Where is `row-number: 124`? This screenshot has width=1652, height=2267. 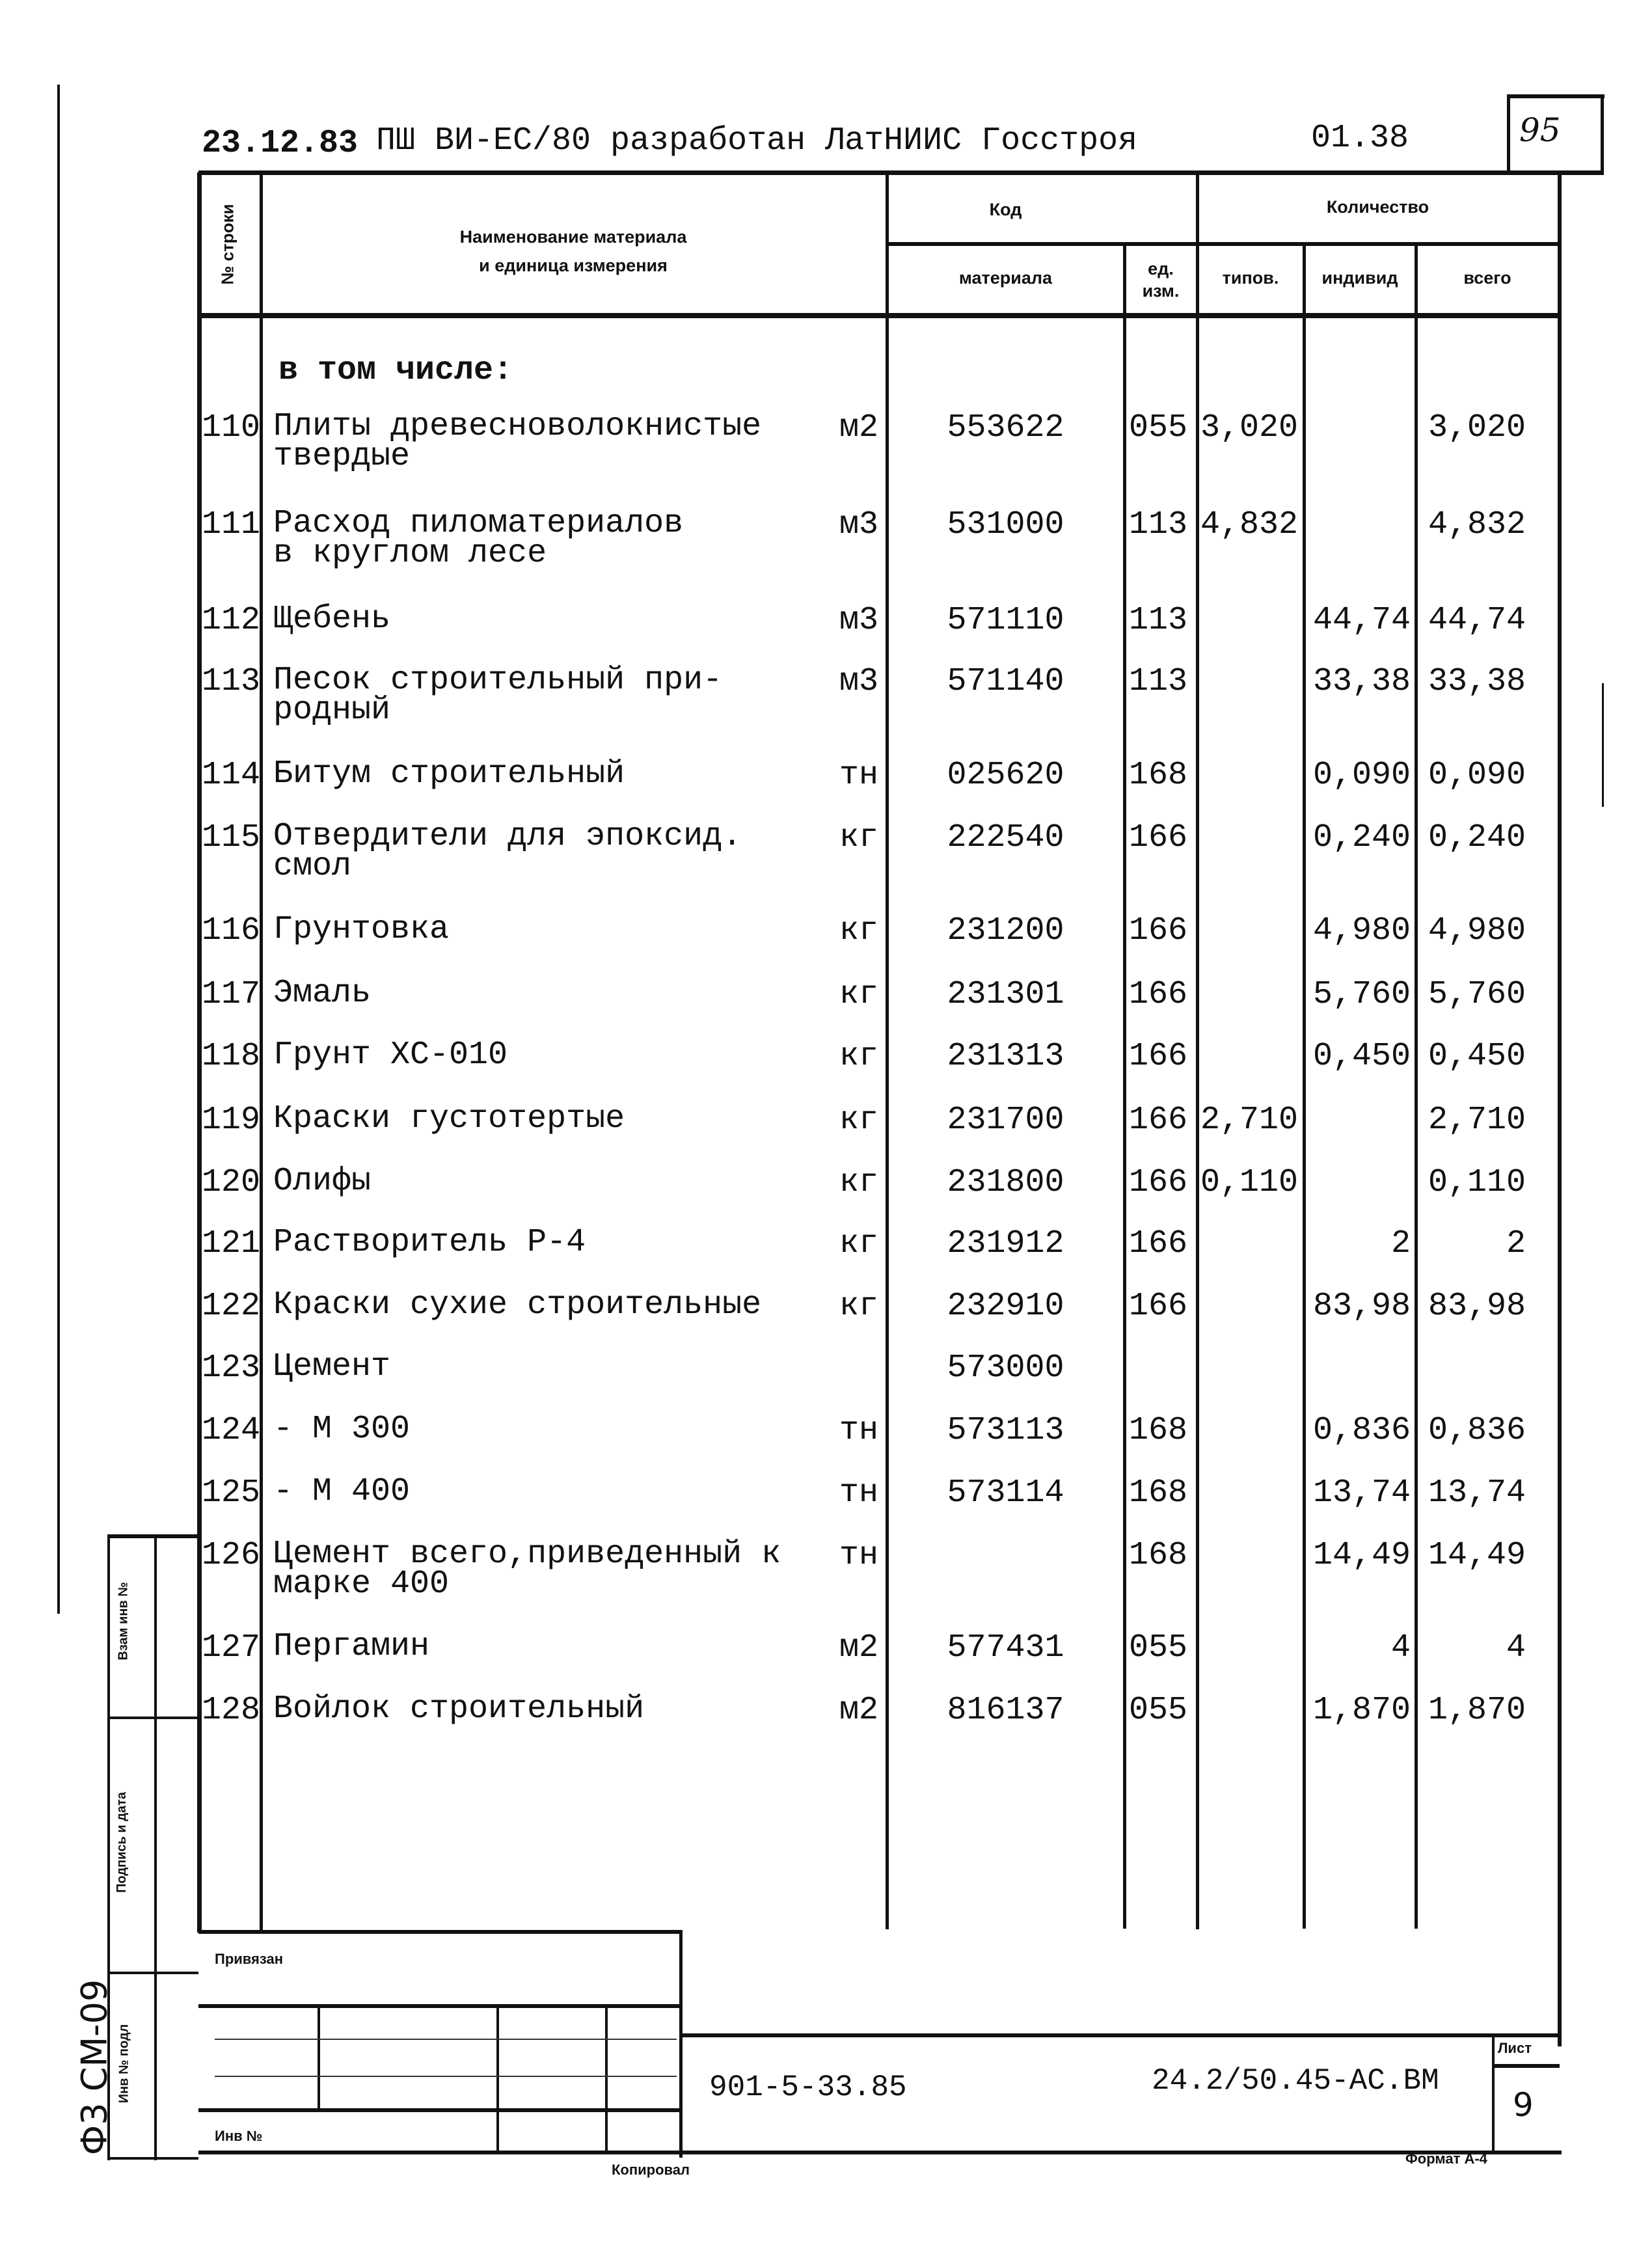 row-number: 124 is located at coordinates (231, 1430).